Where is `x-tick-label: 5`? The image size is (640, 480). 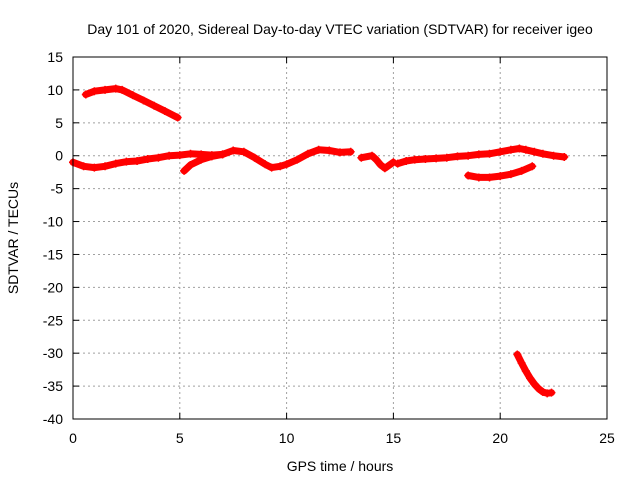 x-tick-label: 5 is located at coordinates (180, 438).